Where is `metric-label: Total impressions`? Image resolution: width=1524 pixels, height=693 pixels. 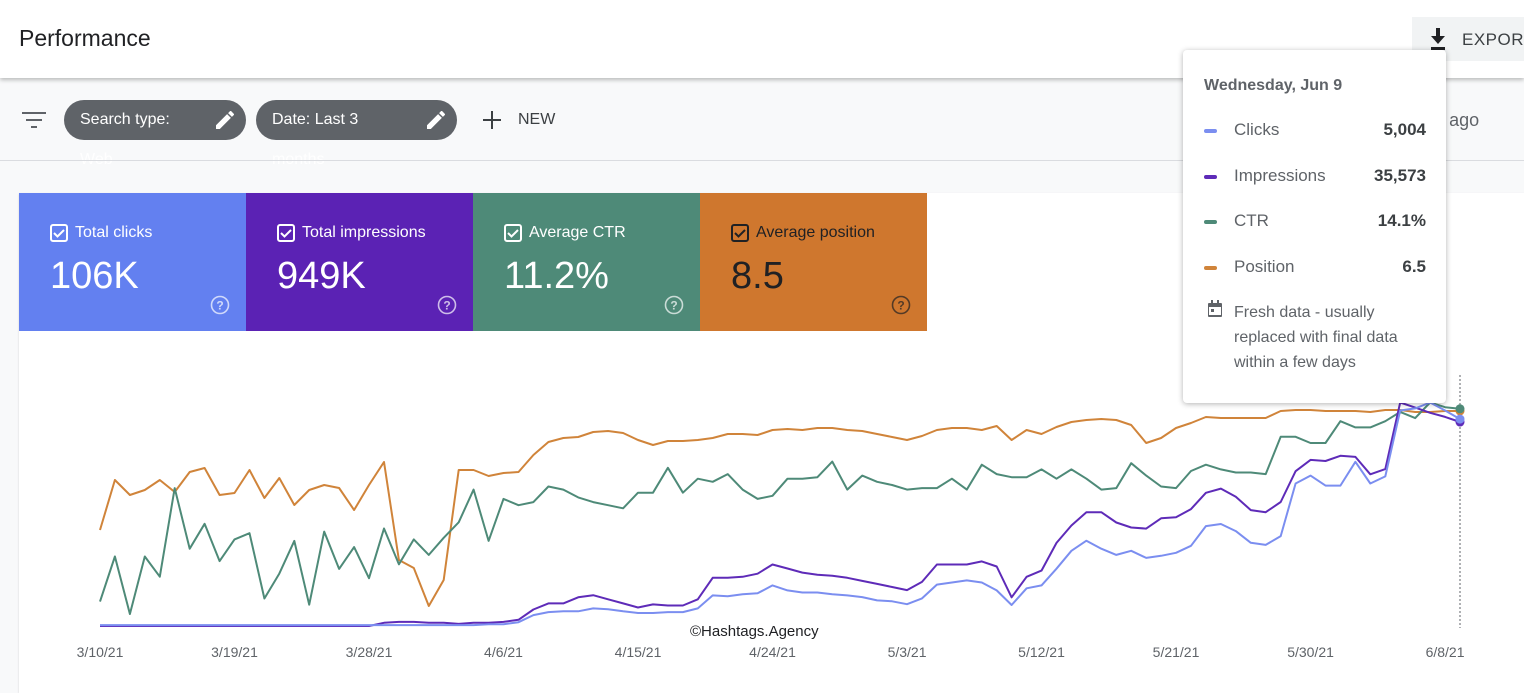 metric-label: Total impressions is located at coordinates (364, 232).